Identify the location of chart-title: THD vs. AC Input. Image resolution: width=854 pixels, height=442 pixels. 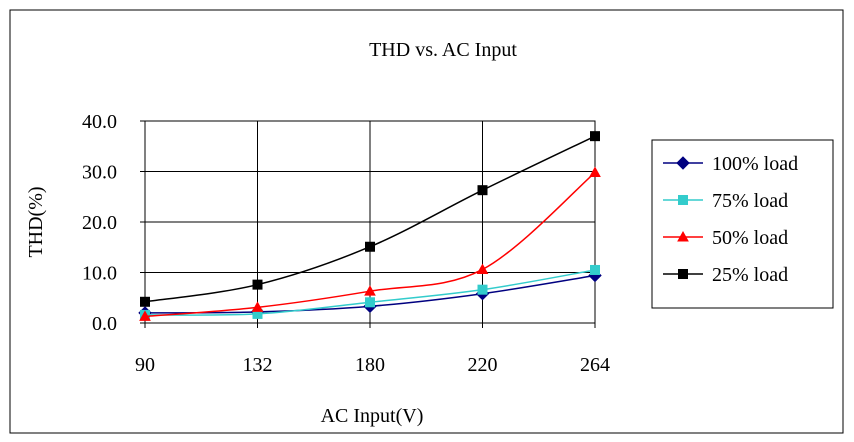
(443, 50).